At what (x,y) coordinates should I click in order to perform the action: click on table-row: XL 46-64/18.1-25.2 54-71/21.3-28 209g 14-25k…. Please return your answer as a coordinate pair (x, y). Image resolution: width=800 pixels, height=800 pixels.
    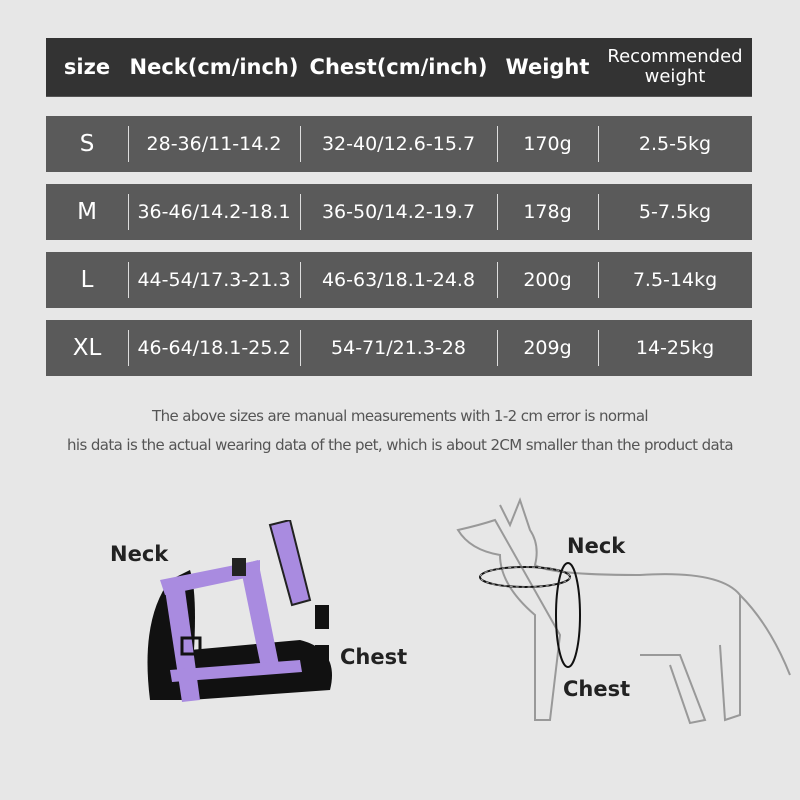
    Looking at the image, I should click on (399, 348).